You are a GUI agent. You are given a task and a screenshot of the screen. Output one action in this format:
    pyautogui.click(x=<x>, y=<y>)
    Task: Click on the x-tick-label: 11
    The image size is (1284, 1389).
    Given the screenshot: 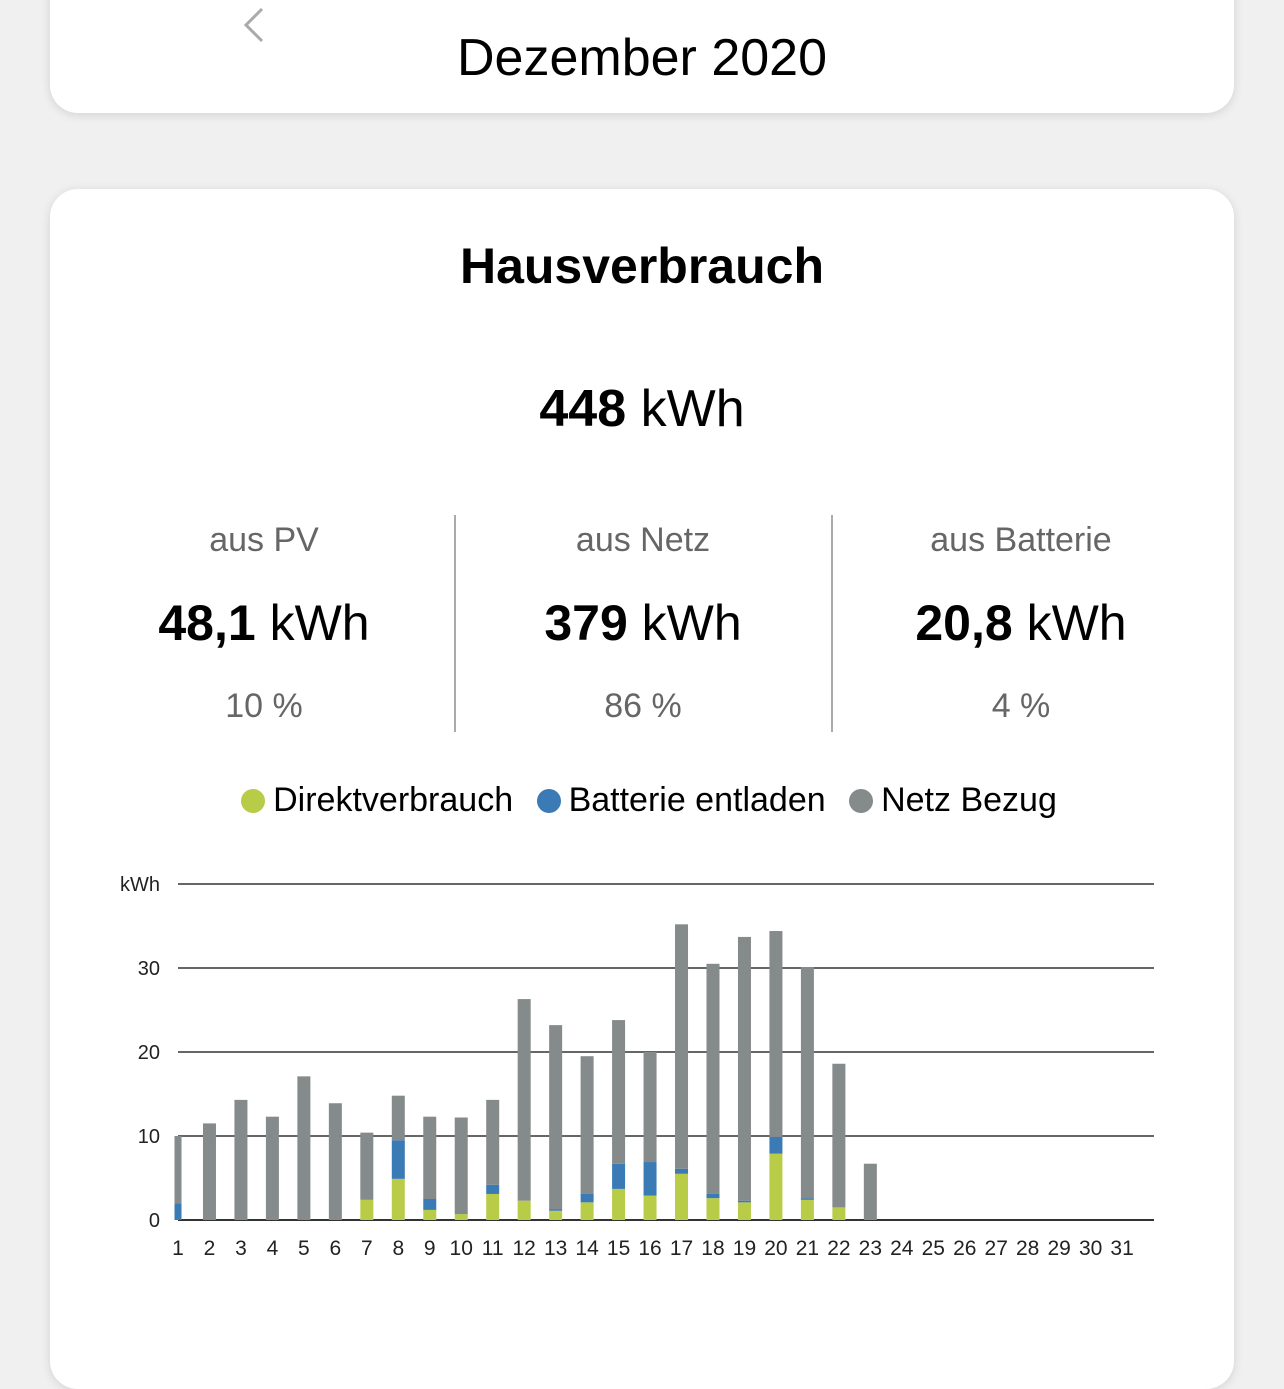 What is the action you would take?
    pyautogui.click(x=493, y=1248)
    